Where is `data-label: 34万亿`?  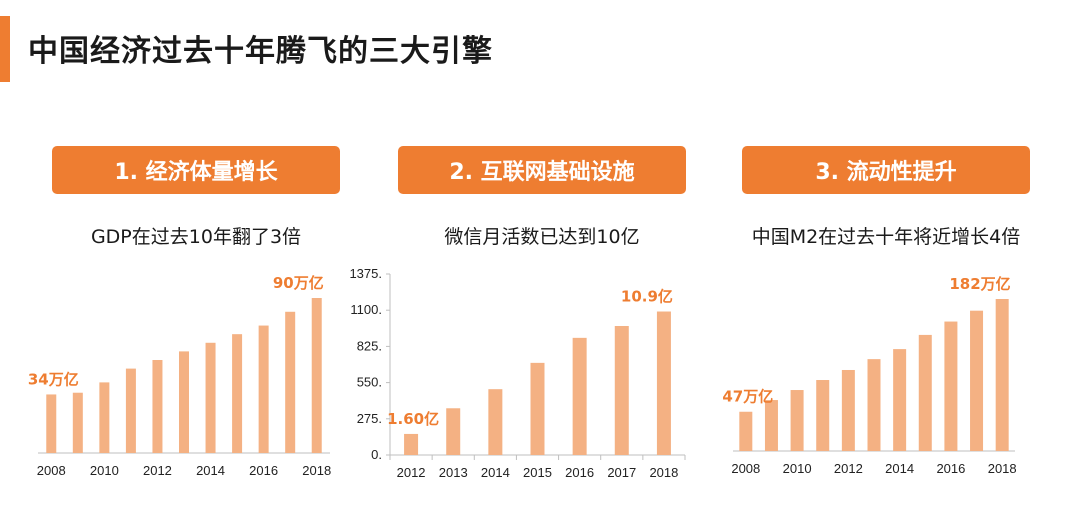
data-label: 34万亿 is located at coordinates (53, 379).